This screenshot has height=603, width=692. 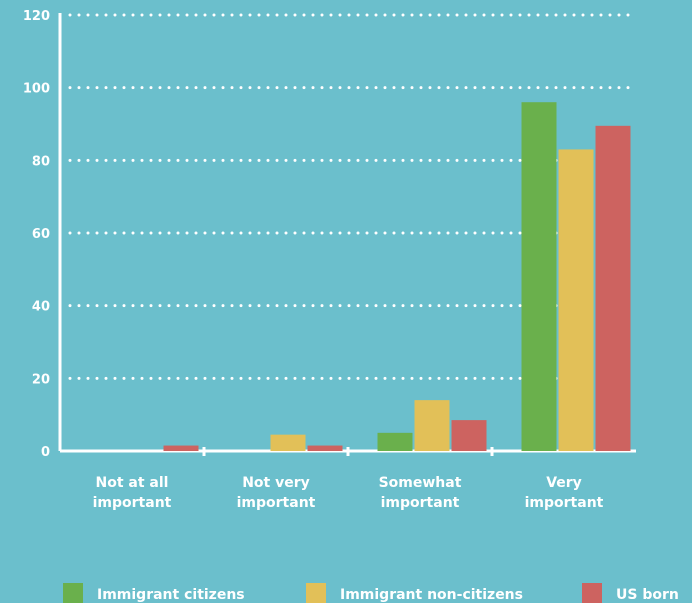 What do you see at coordinates (36, 89) in the screenshot?
I see `y-tick-label-100: 100` at bounding box center [36, 89].